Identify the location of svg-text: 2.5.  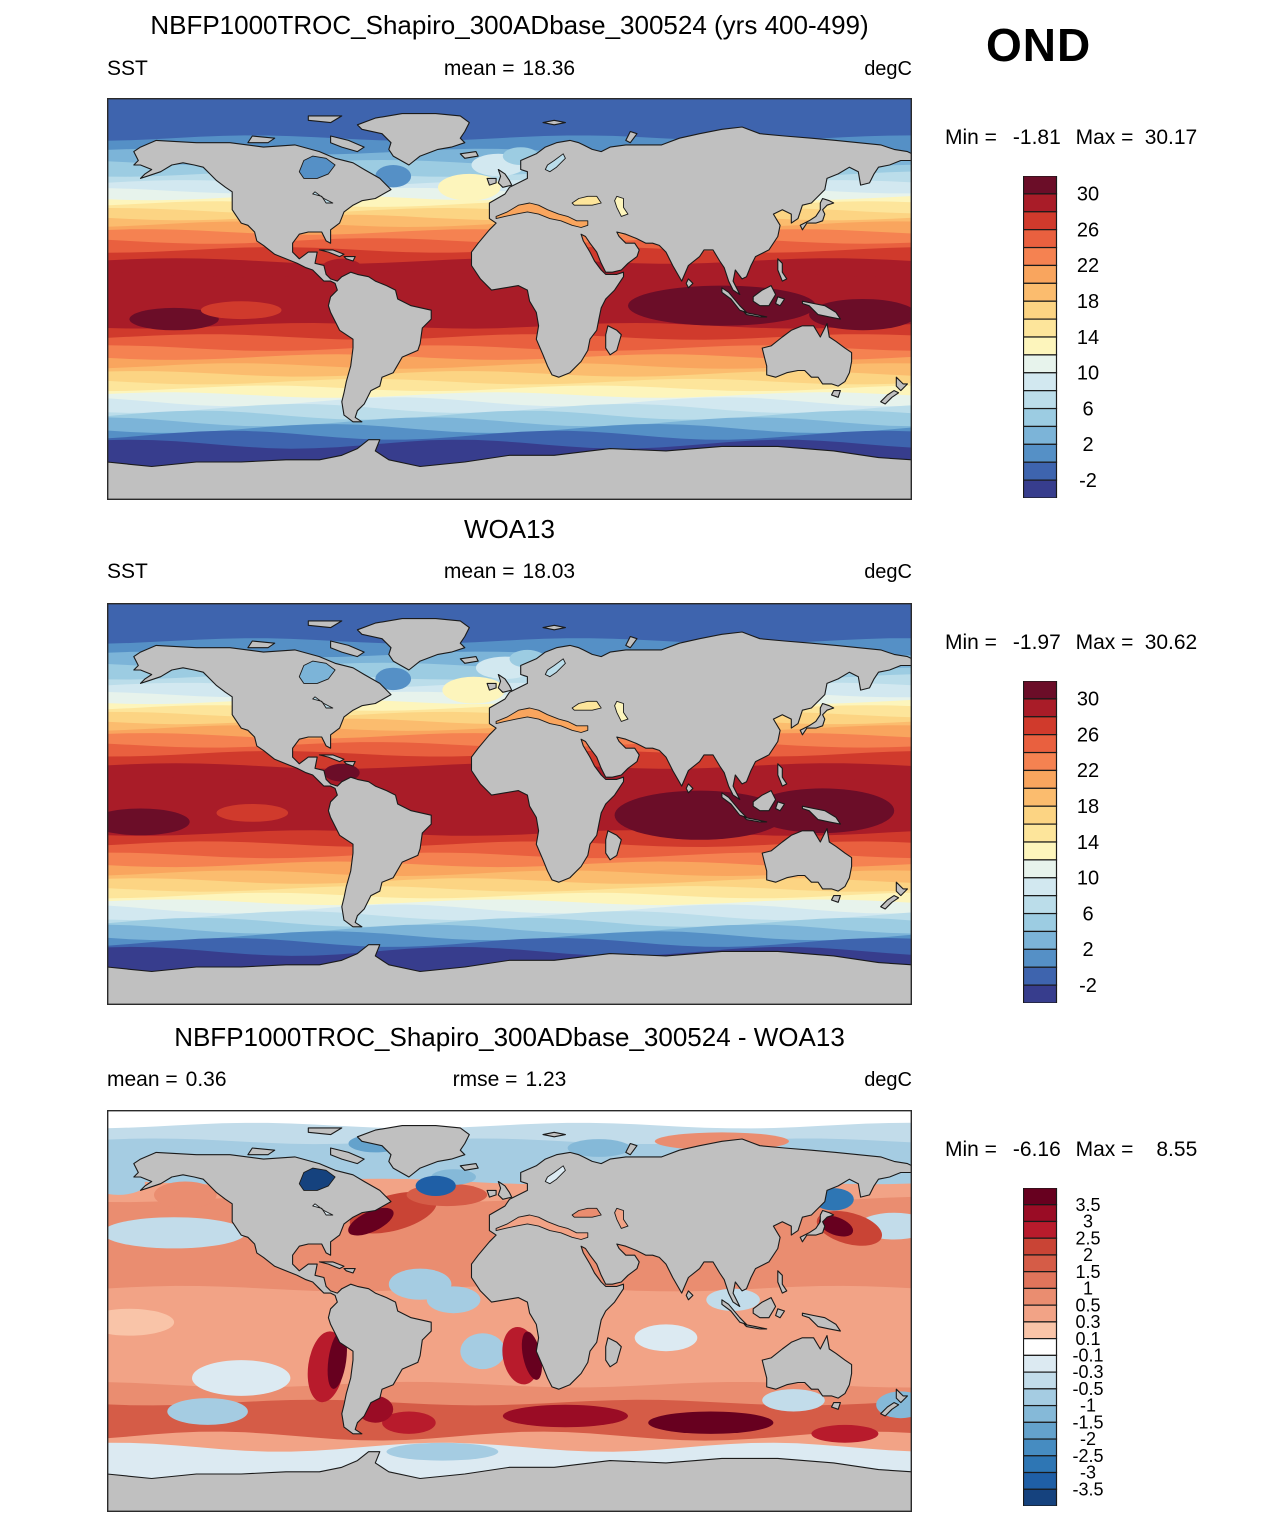
(1087, 1238).